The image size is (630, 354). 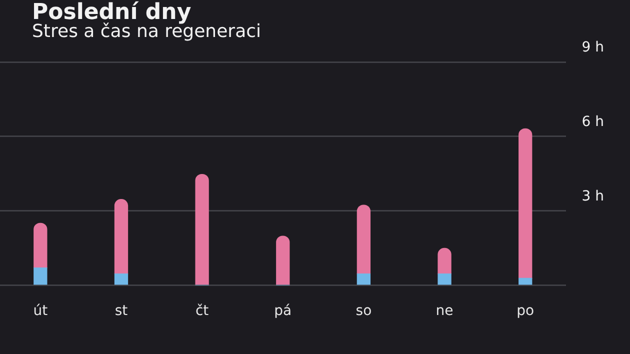 I want to click on y-tick-label: 9 h, so click(x=593, y=48).